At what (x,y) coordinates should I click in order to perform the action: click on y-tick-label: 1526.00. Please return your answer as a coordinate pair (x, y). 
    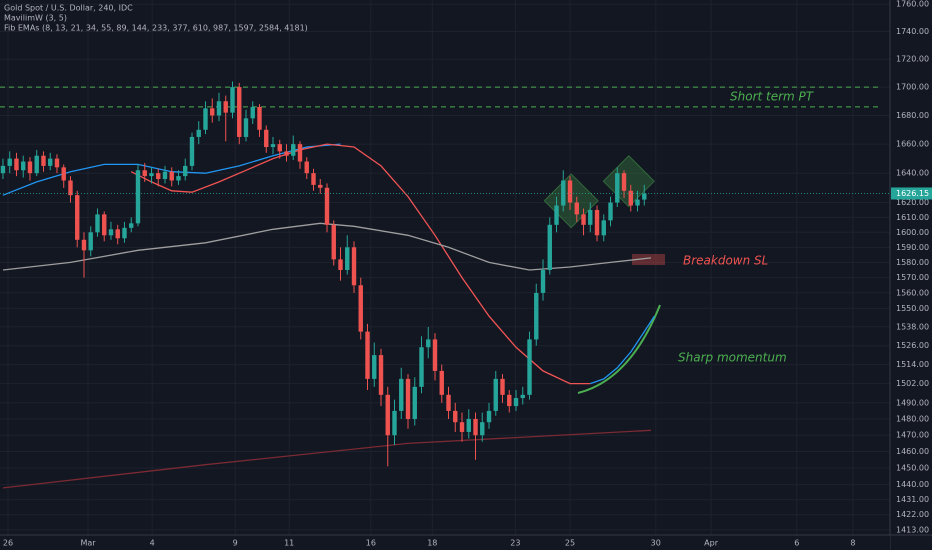
    Looking at the image, I should click on (912, 345).